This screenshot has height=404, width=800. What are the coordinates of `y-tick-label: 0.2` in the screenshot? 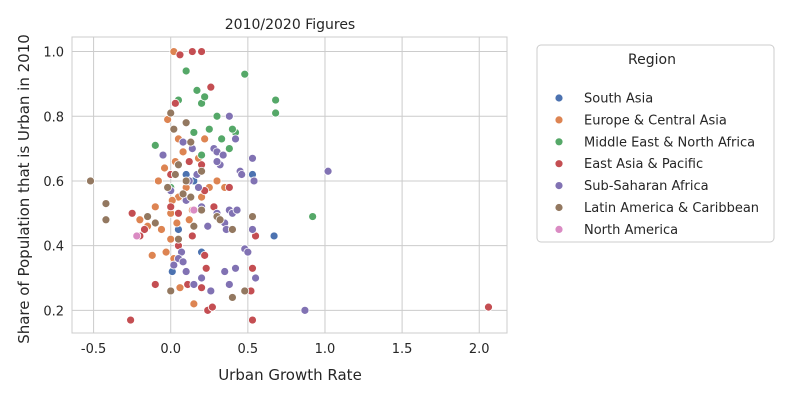 It's located at (53, 311).